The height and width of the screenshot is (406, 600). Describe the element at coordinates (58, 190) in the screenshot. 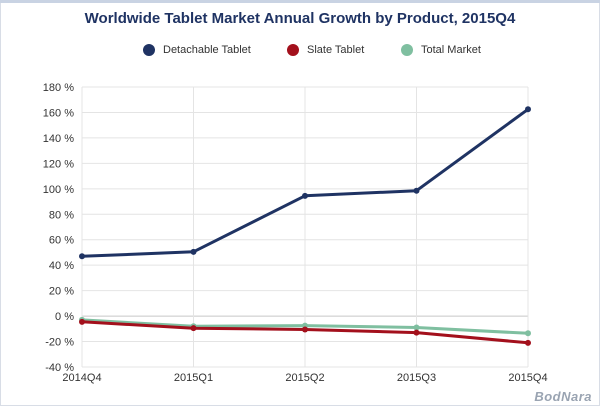

I see `y-tick-label: 100 %` at that location.